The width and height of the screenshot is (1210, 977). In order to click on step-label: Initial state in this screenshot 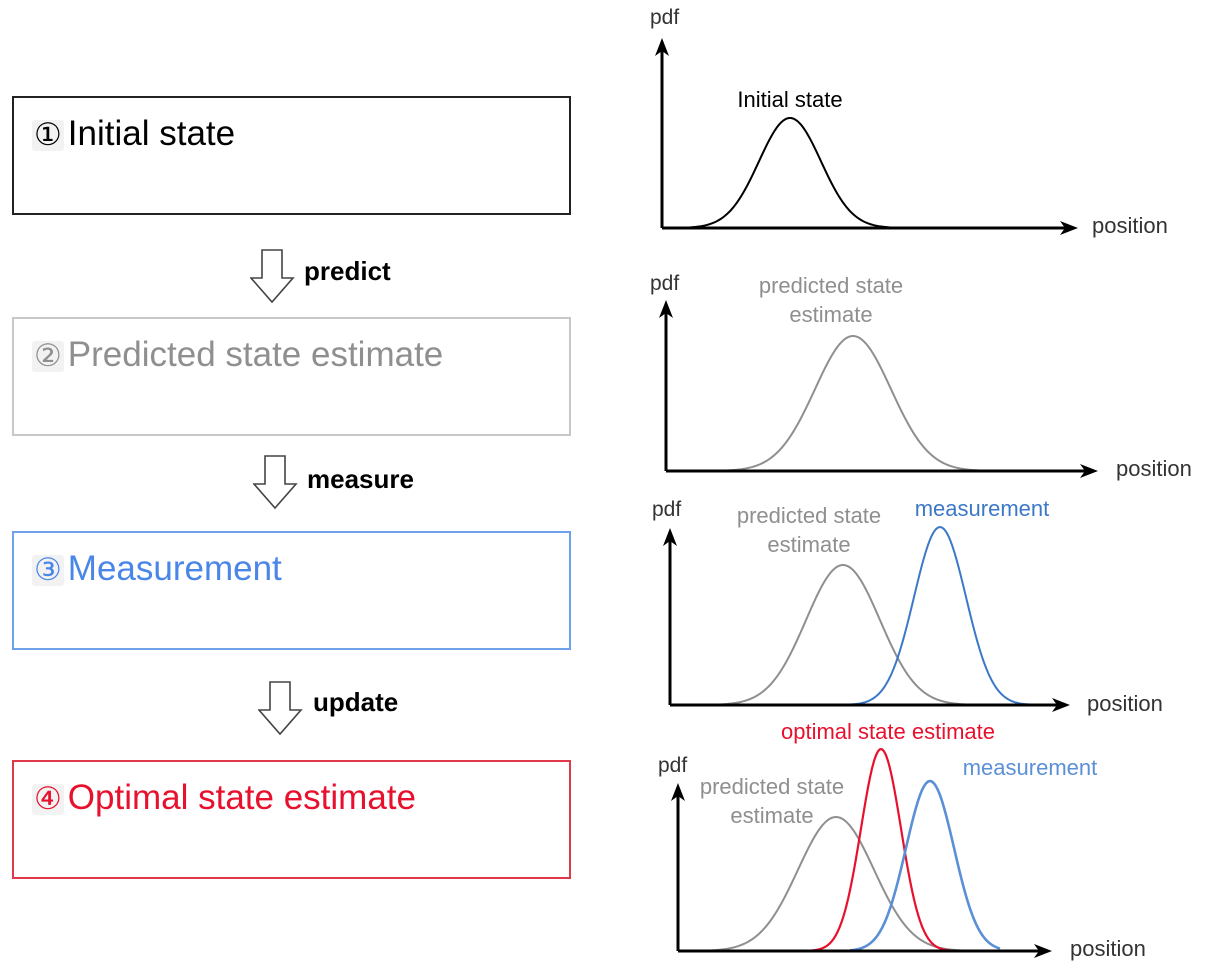, I will do `click(151, 133)`.